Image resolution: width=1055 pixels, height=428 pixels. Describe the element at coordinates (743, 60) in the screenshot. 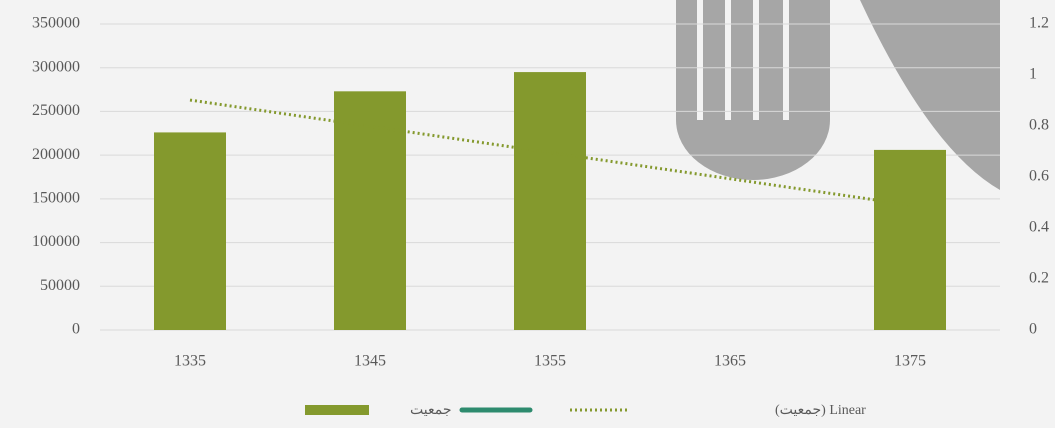

I see `decor-lines` at that location.